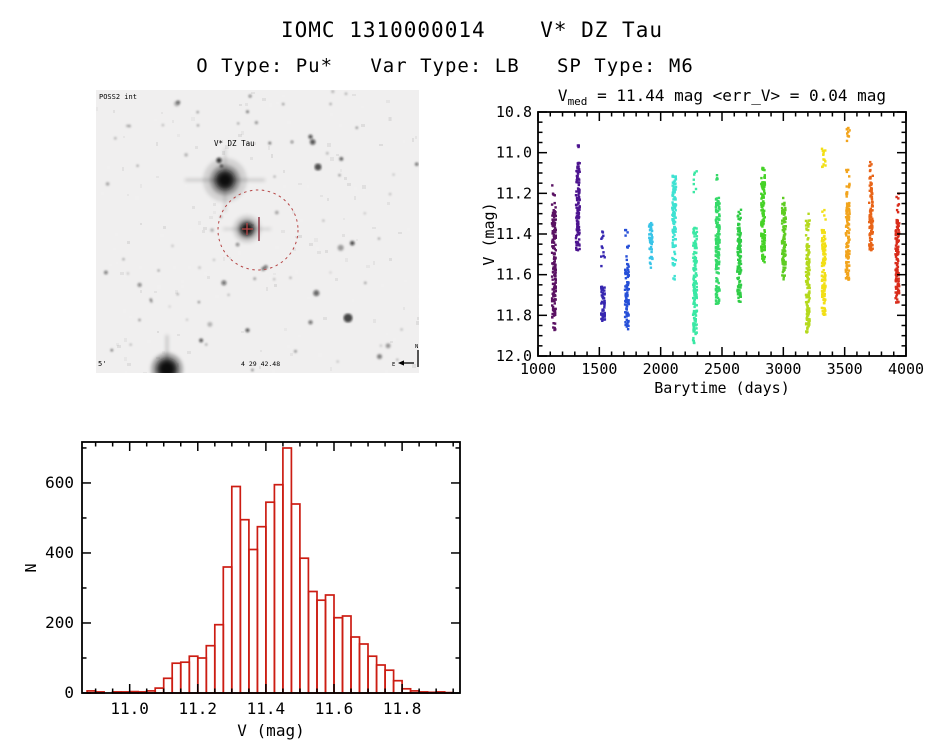 Image resolution: width=944 pixels, height=747 pixels. I want to click on x-axis-label: Barytime (days), so click(721, 388).